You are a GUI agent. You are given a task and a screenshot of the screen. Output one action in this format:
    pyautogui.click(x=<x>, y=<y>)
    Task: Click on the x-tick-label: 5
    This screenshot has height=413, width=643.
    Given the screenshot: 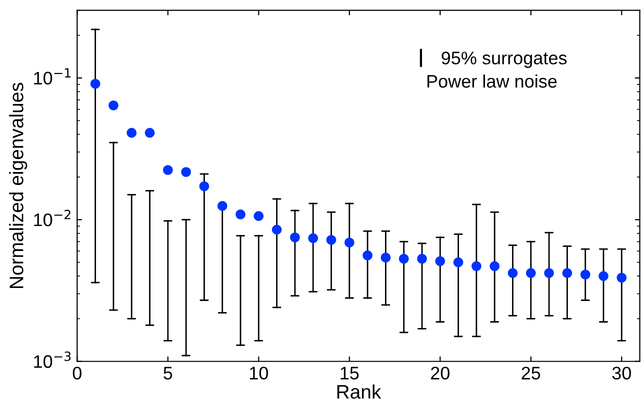 What is the action you would take?
    pyautogui.click(x=168, y=373)
    